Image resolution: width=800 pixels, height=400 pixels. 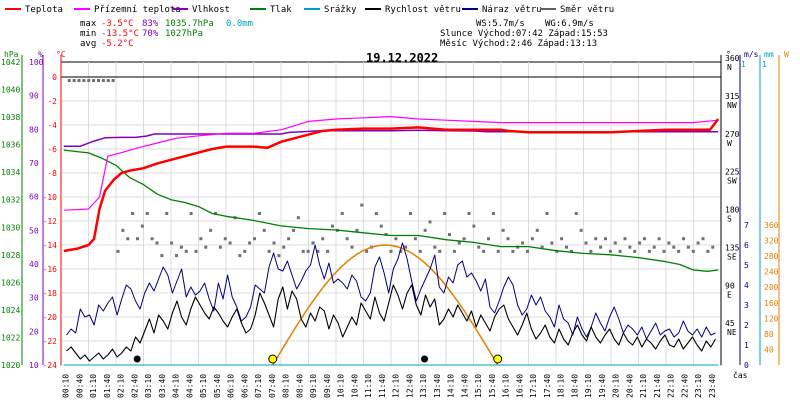 I want to click on x-tick-label: 14:40, so click(x=464, y=386).